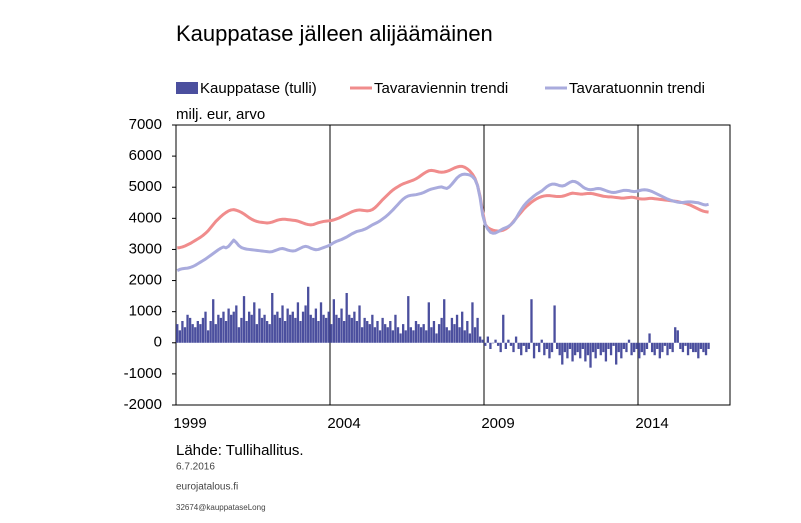  What do you see at coordinates (143, 373) in the screenshot?
I see `y-tick-label: -1000` at bounding box center [143, 373].